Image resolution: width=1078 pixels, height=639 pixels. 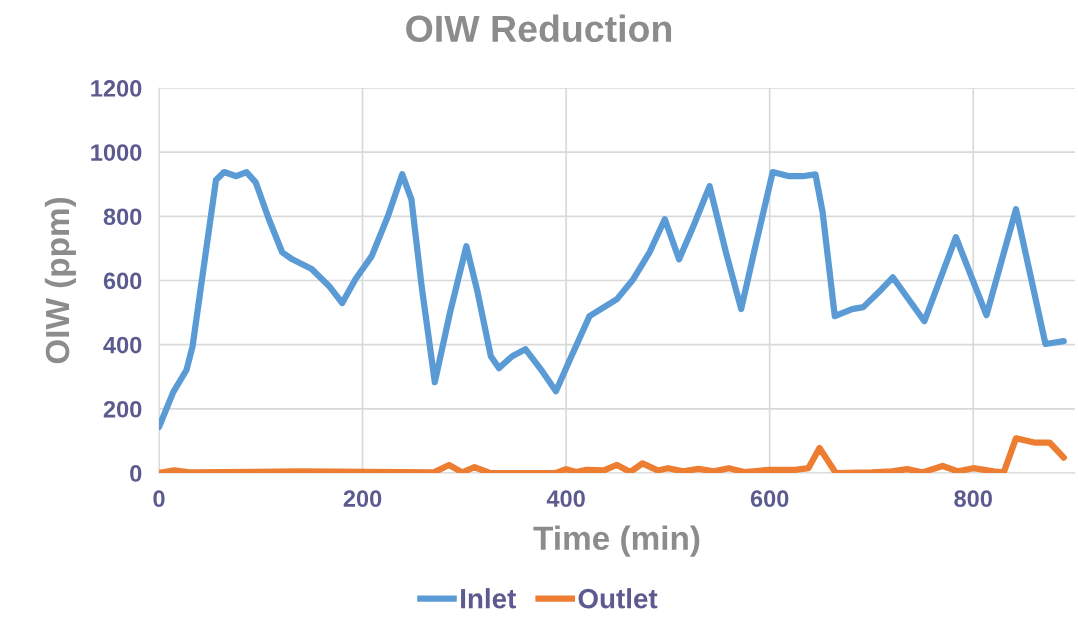 What do you see at coordinates (116, 152) in the screenshot?
I see `y-tick-label: 1000` at bounding box center [116, 152].